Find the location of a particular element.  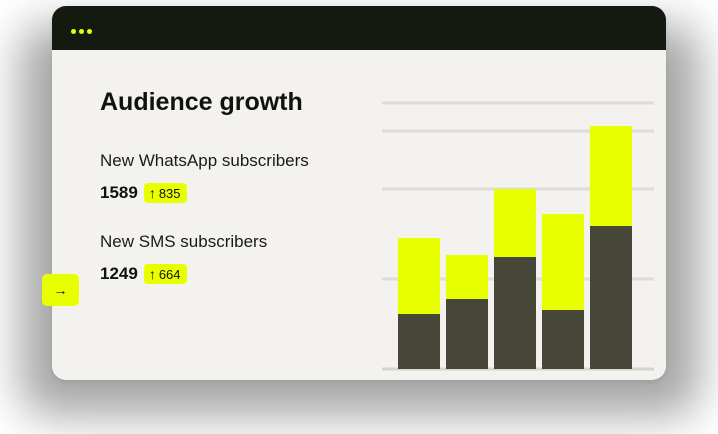

three-dots-icon is located at coordinates (81, 31).